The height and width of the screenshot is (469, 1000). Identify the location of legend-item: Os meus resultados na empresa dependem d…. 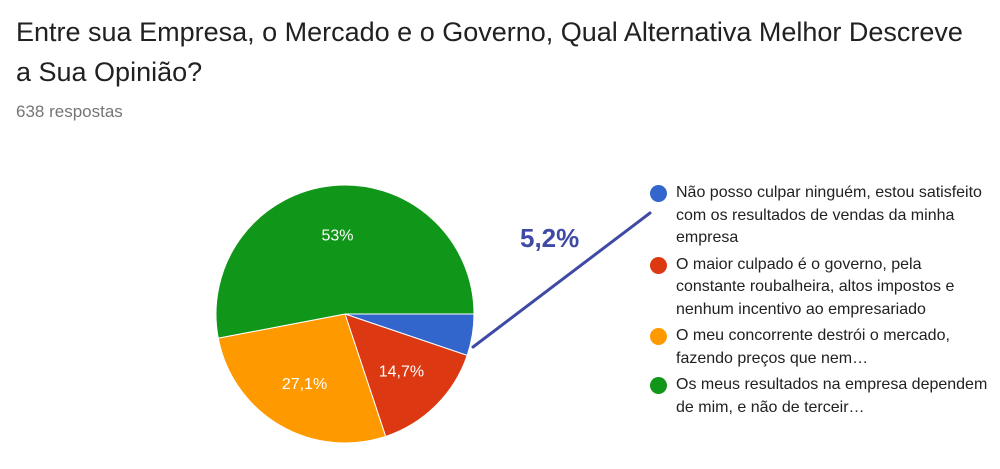
(820, 396).